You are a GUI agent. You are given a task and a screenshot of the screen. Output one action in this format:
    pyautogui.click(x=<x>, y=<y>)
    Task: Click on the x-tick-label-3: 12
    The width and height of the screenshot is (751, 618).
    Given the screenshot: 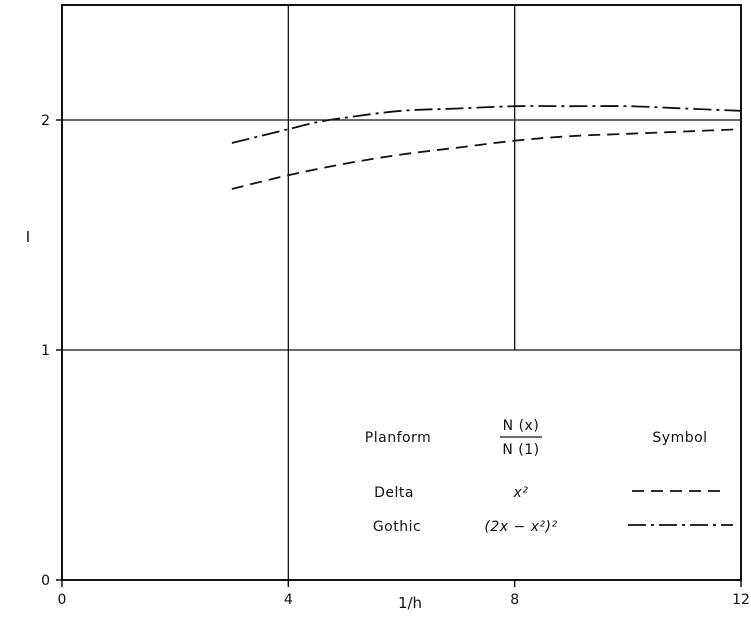 What is the action you would take?
    pyautogui.click(x=741, y=600)
    